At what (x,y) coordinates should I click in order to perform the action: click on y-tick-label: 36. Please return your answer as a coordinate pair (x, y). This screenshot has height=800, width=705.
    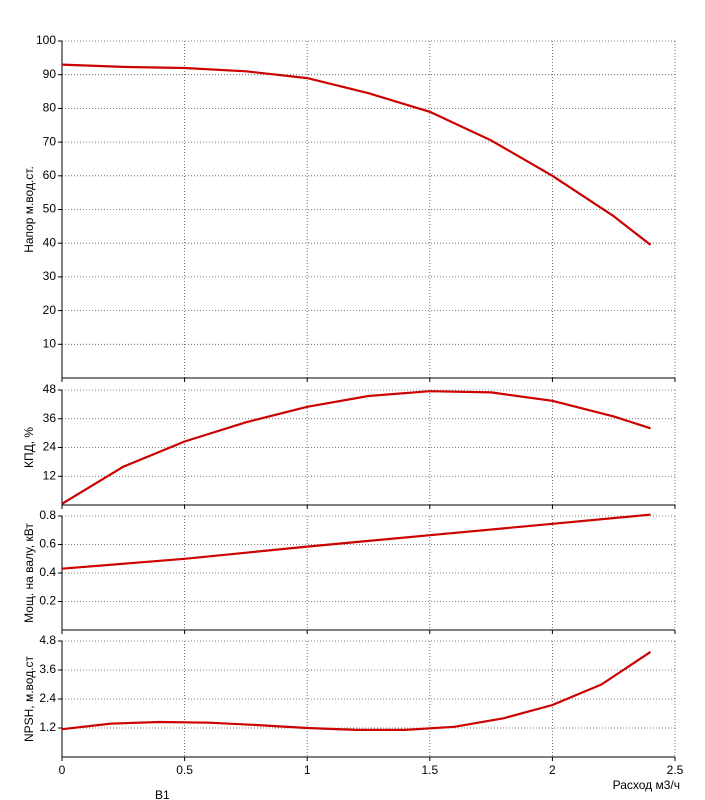
    Looking at the image, I should click on (50, 418).